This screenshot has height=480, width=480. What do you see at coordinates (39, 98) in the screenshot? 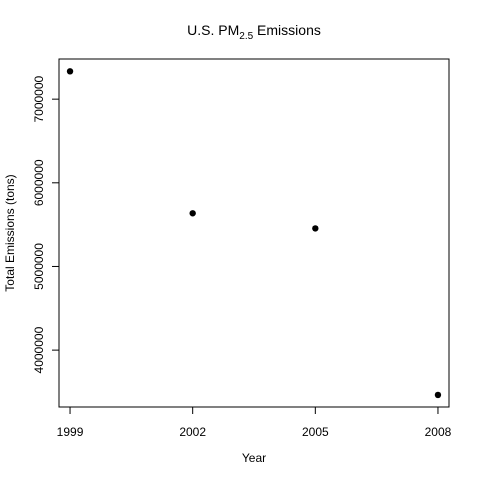
I see `y-tick-label: 7000000` at bounding box center [39, 98].